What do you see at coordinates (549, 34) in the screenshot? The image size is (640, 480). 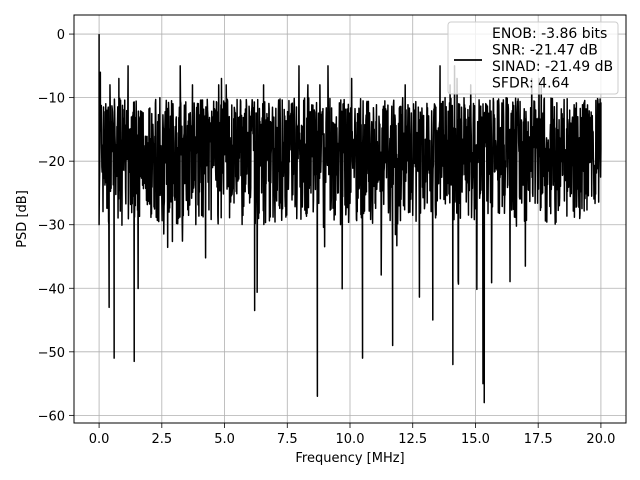 I see `legend-entry: ENOB: -3.86 bits` at bounding box center [549, 34].